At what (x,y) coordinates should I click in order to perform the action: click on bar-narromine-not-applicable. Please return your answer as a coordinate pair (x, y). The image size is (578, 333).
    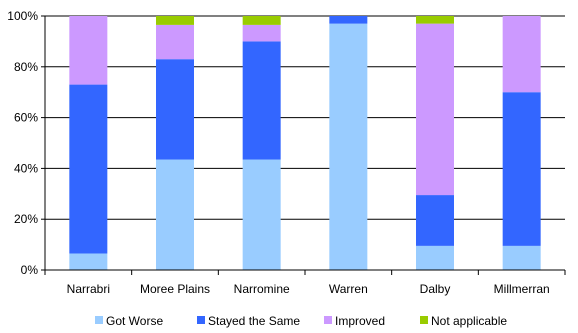
    Looking at the image, I should click on (261, 20).